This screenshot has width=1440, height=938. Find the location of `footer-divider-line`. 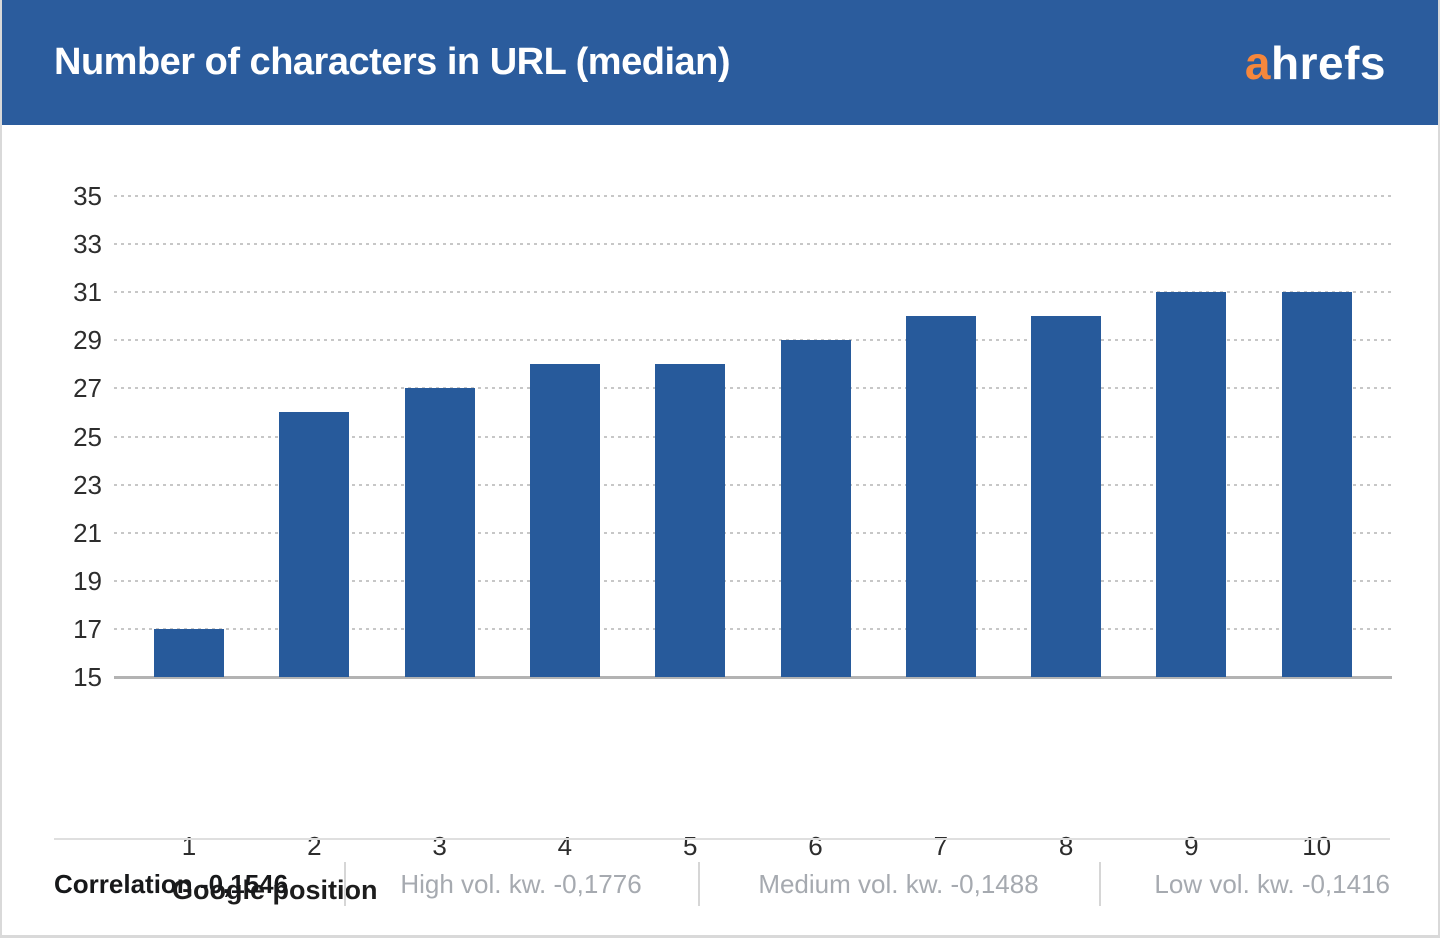

footer-divider-line is located at coordinates (722, 839).